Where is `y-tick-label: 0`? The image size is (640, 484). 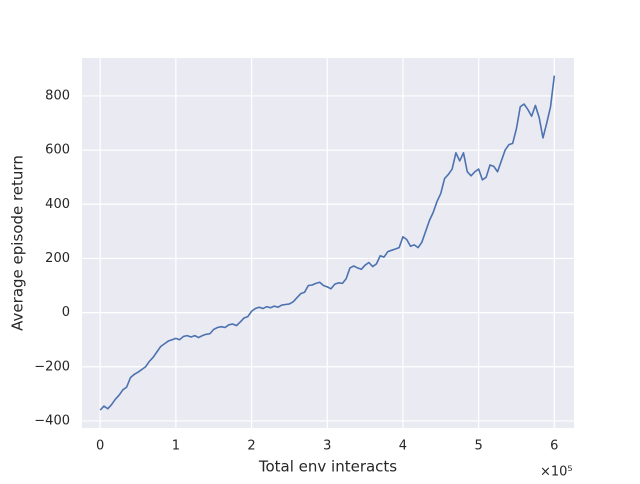
y-tick-label: 0 is located at coordinates (66, 312).